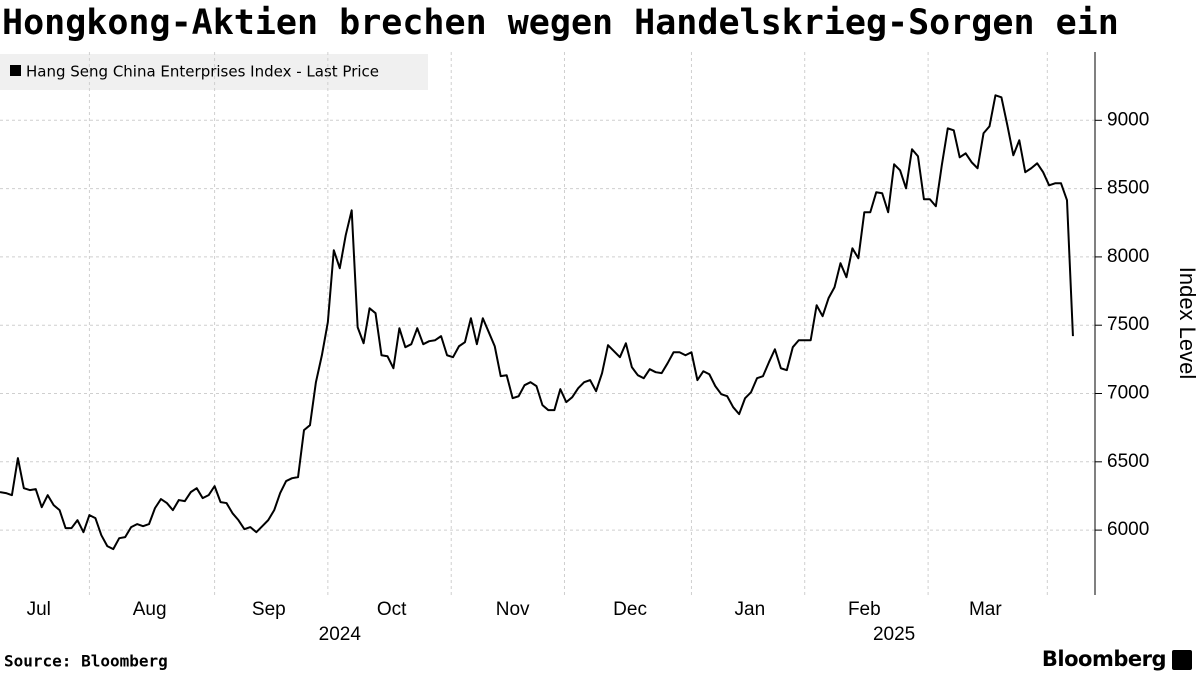  Describe the element at coordinates (269, 609) in the screenshot. I see `x-tick-label: Sep` at that location.